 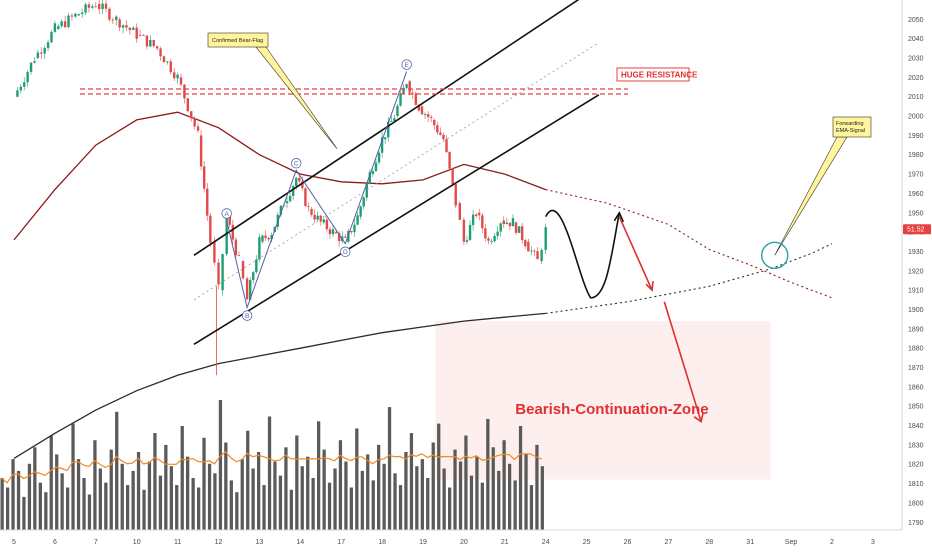 I want to click on price-tick-label: 2000, so click(x=916, y=117).